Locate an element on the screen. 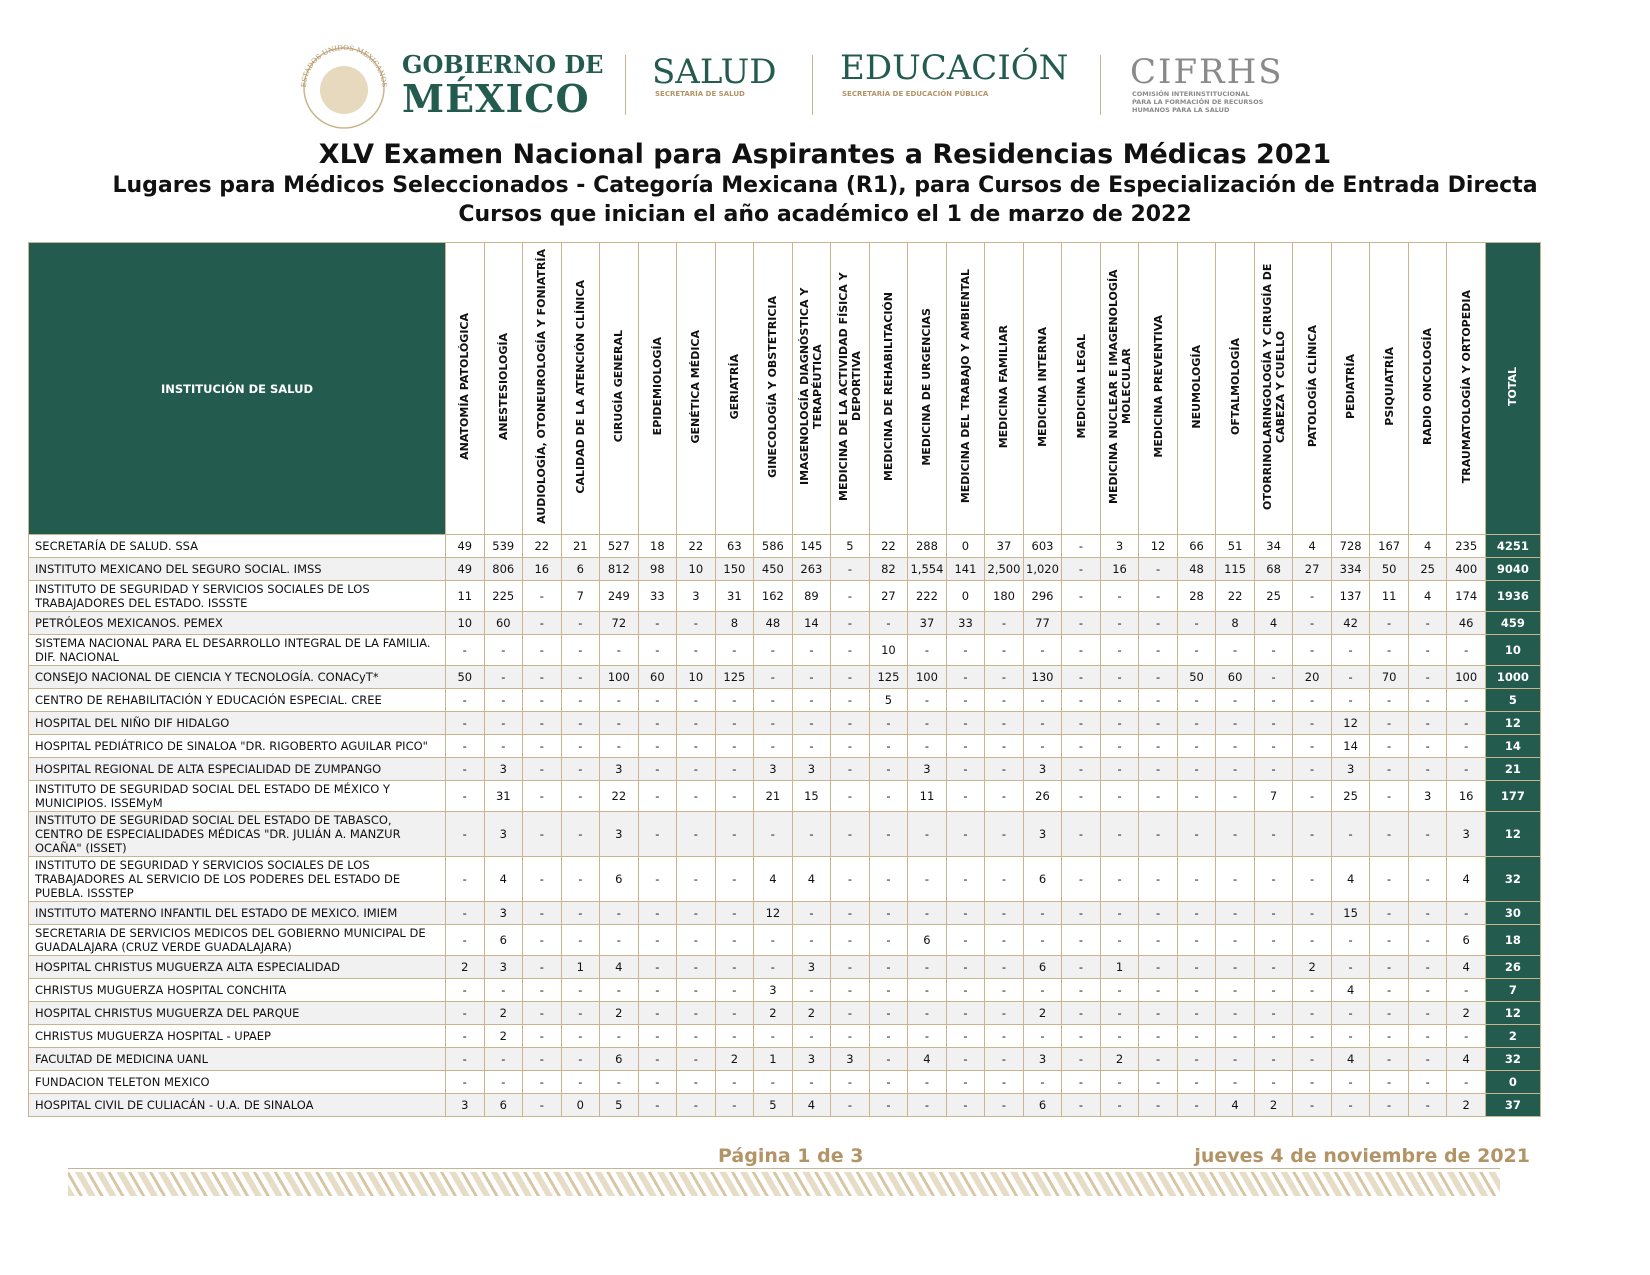 Image resolution: width=1650 pixels, height=1275 pixels. cell: 14 is located at coordinates (1350, 746).